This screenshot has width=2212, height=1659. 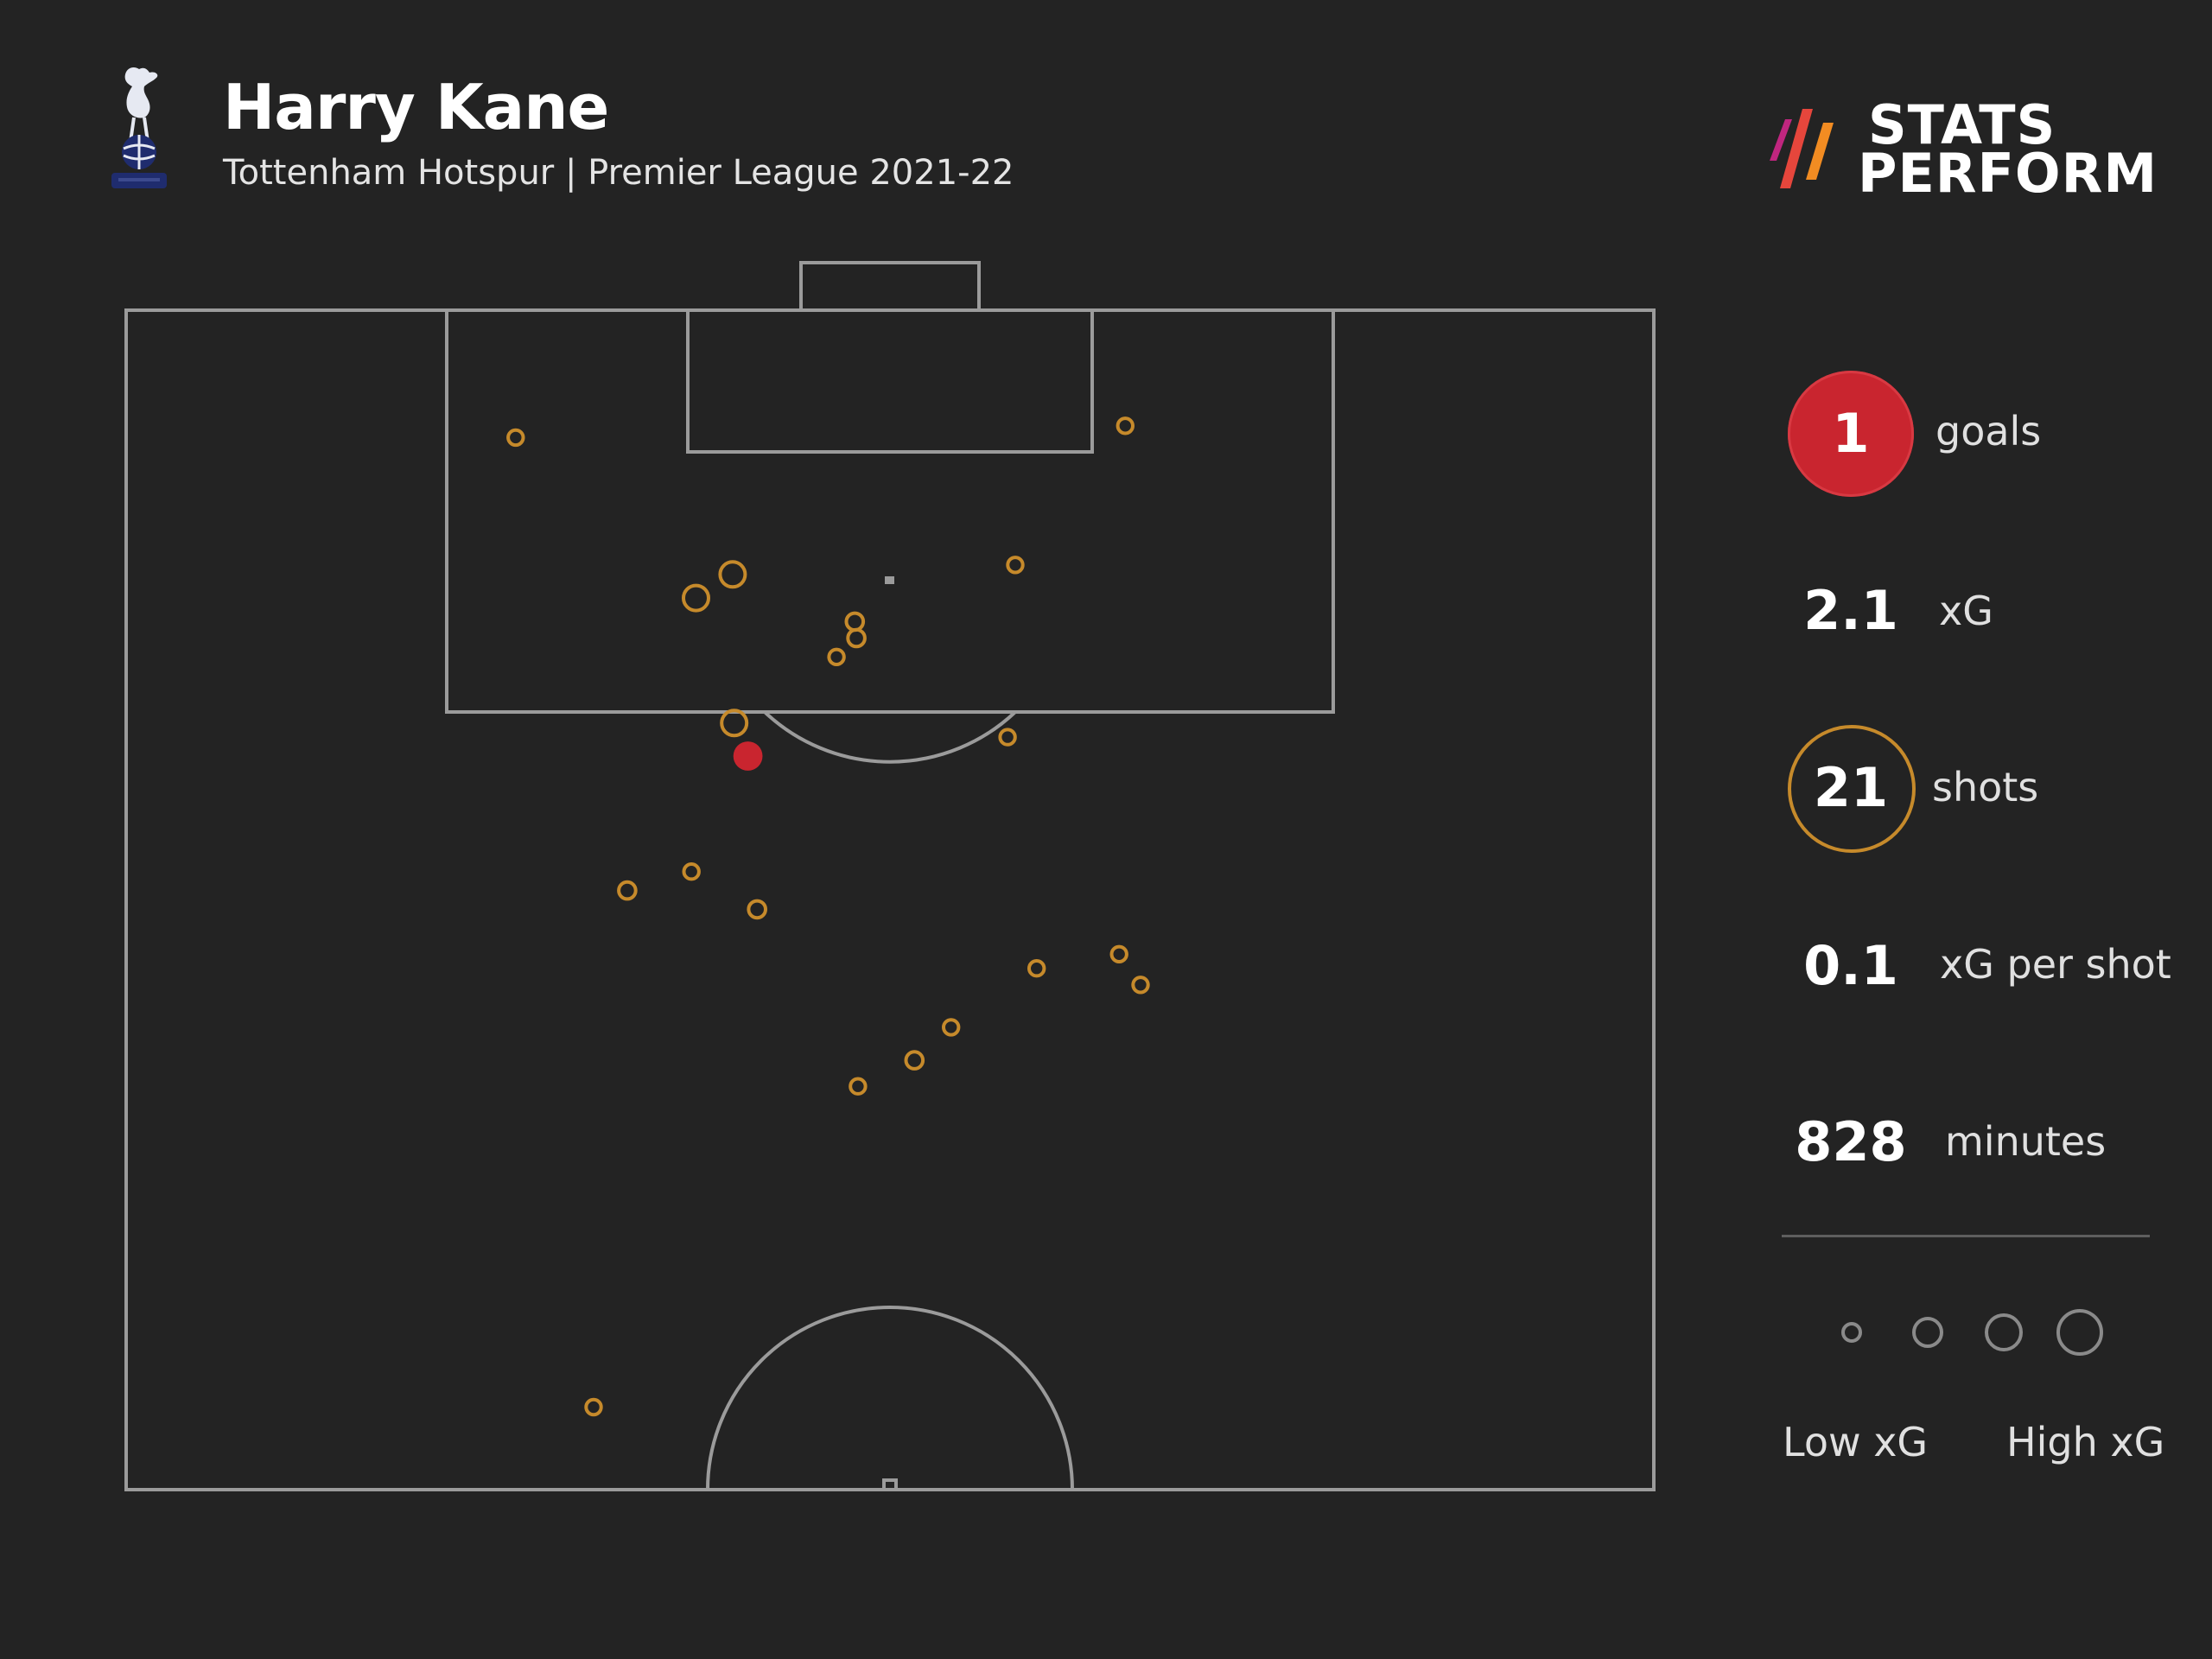 I want to click on penalty-arc, so click(x=890, y=737).